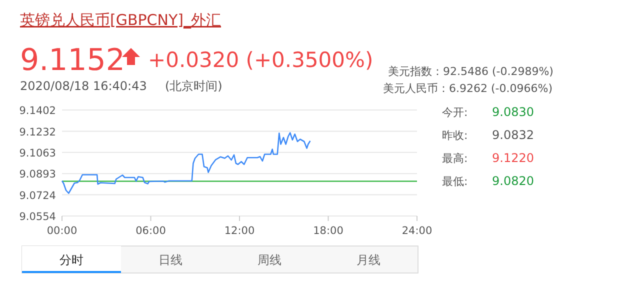  Describe the element at coordinates (417, 231) in the screenshot. I see `x-tick-label: 24:00` at that location.